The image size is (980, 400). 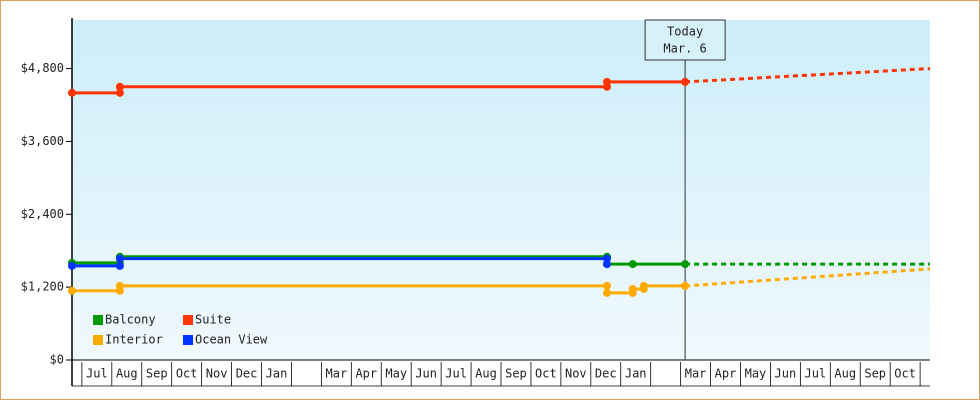 What do you see at coordinates (379, 87) in the screenshot?
I see `series-line` at bounding box center [379, 87].